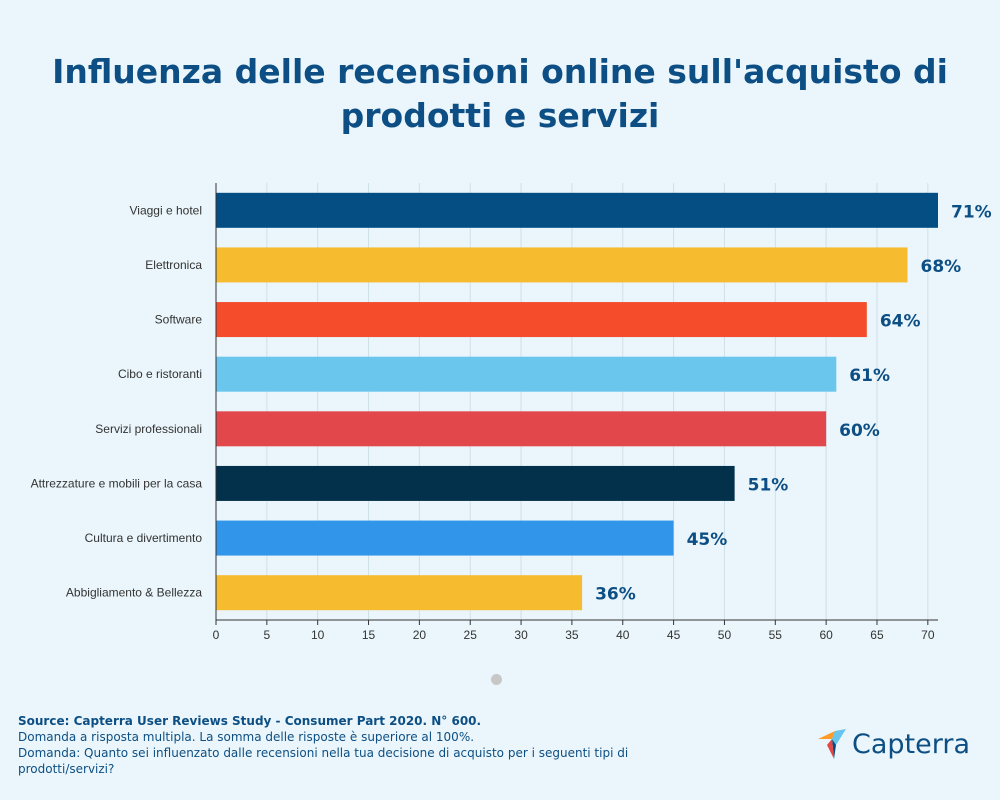 This screenshot has height=800, width=1000. Describe the element at coordinates (148, 429) in the screenshot. I see `category-label: Servizi professionali` at that location.